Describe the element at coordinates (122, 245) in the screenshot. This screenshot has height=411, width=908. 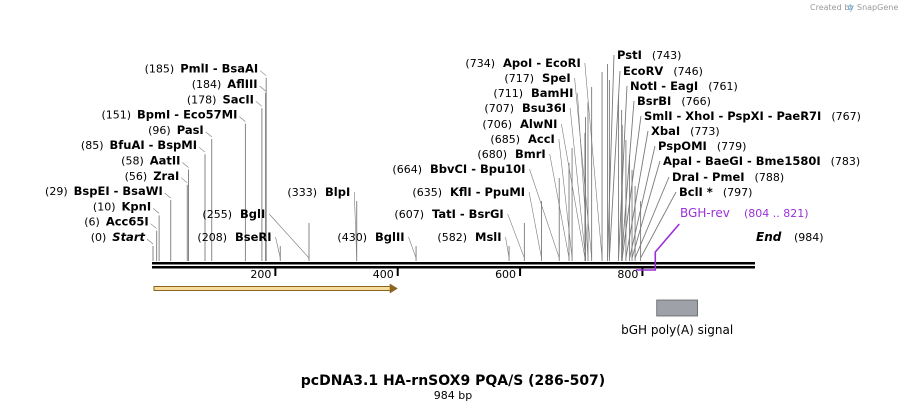
I see `site-start: (0) Start` at that location.